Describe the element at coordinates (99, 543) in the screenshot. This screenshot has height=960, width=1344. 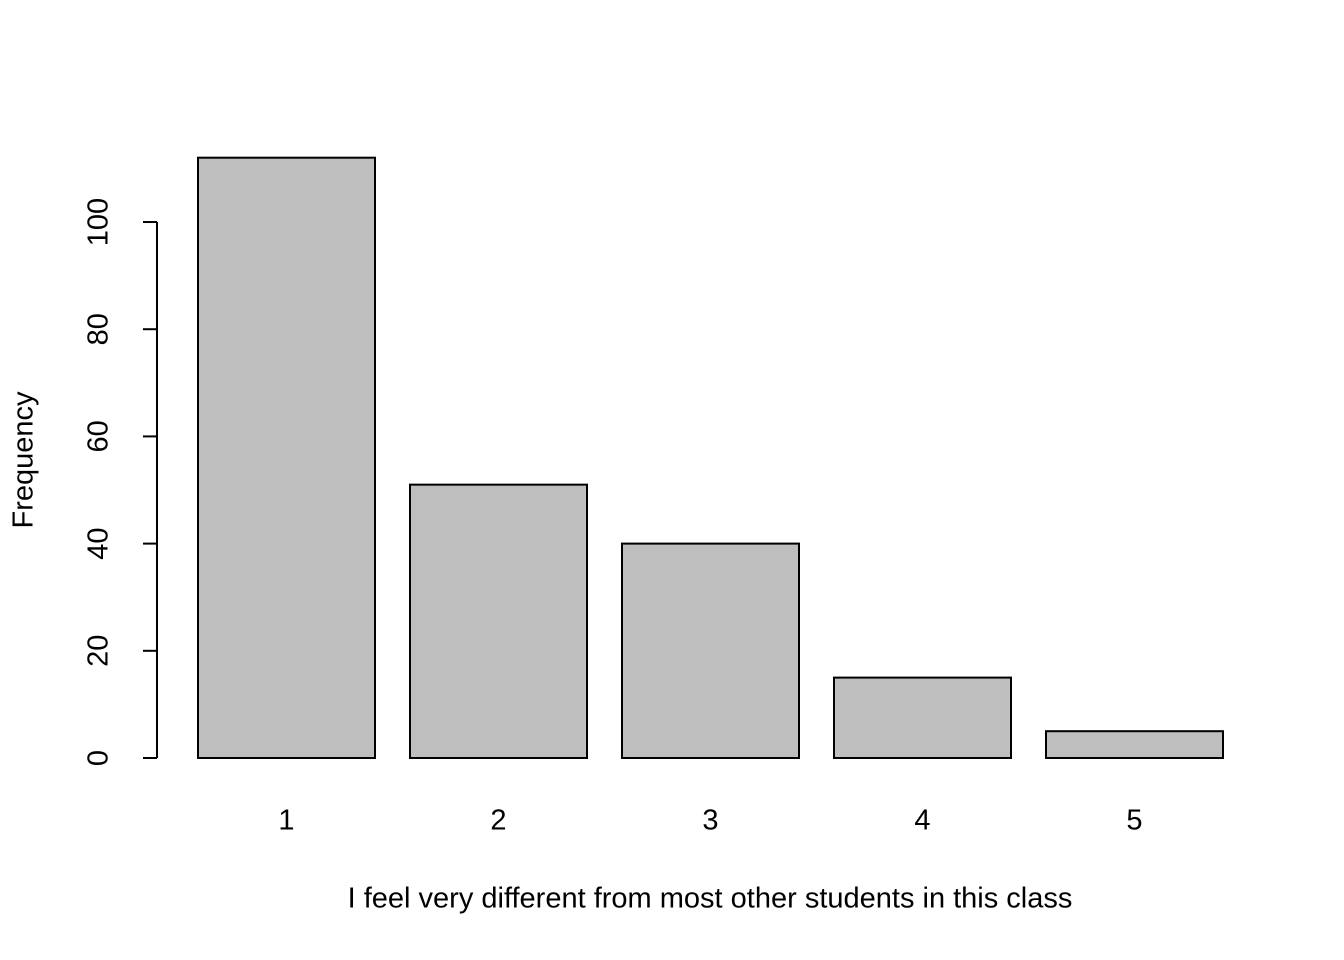
I see `y-tick-label: 40` at that location.